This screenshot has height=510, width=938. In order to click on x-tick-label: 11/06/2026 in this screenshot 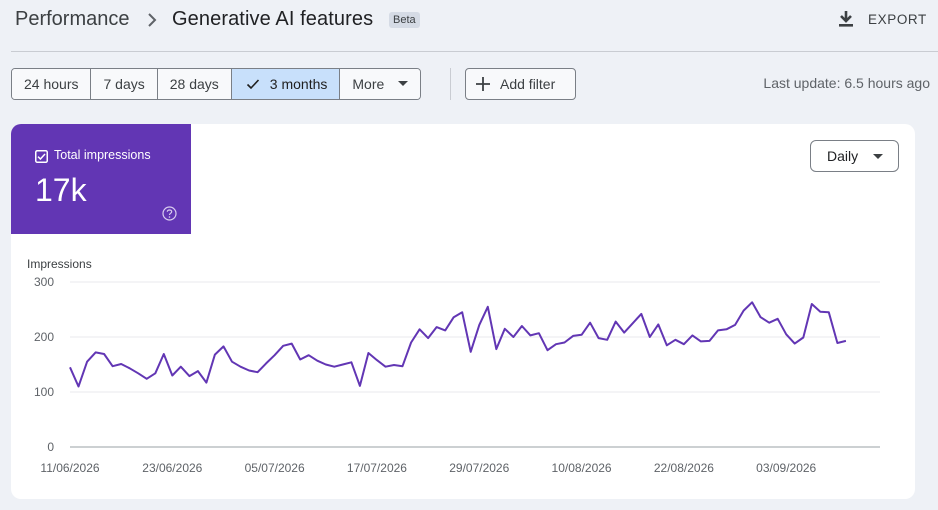, I will do `click(69, 468)`.